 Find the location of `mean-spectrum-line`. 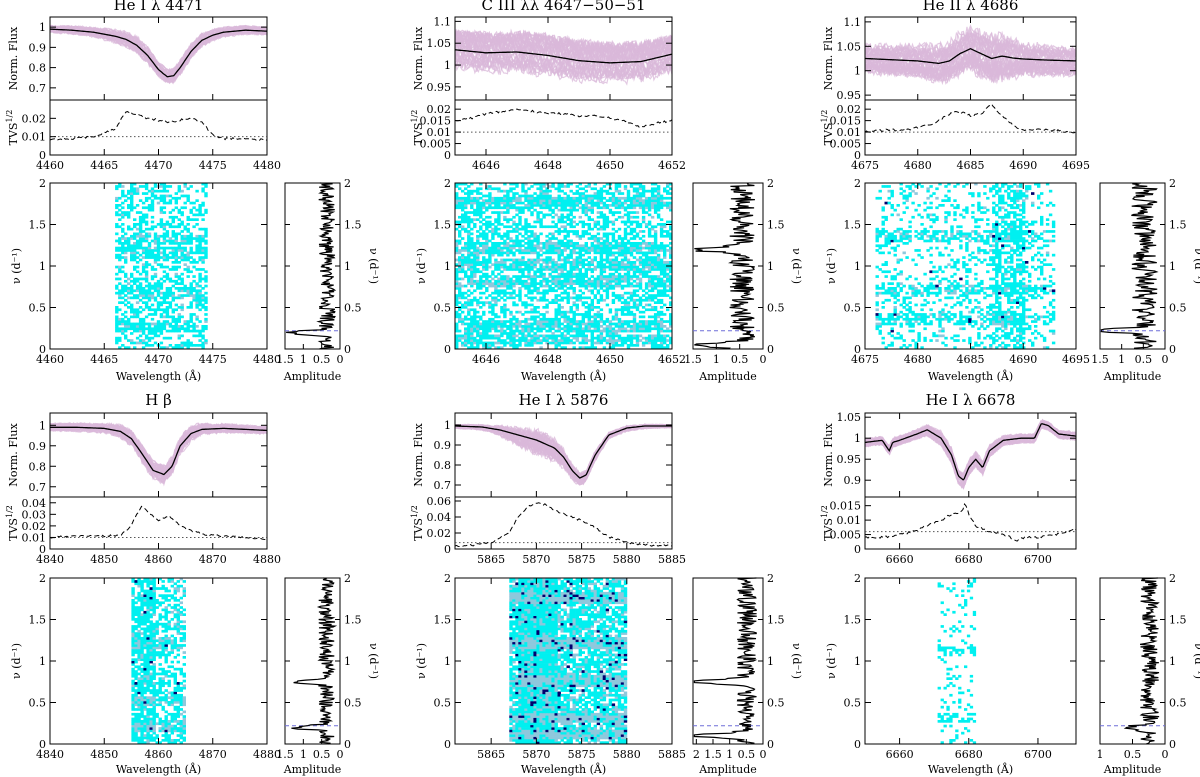

mean-spectrum-line is located at coordinates (970, 56).